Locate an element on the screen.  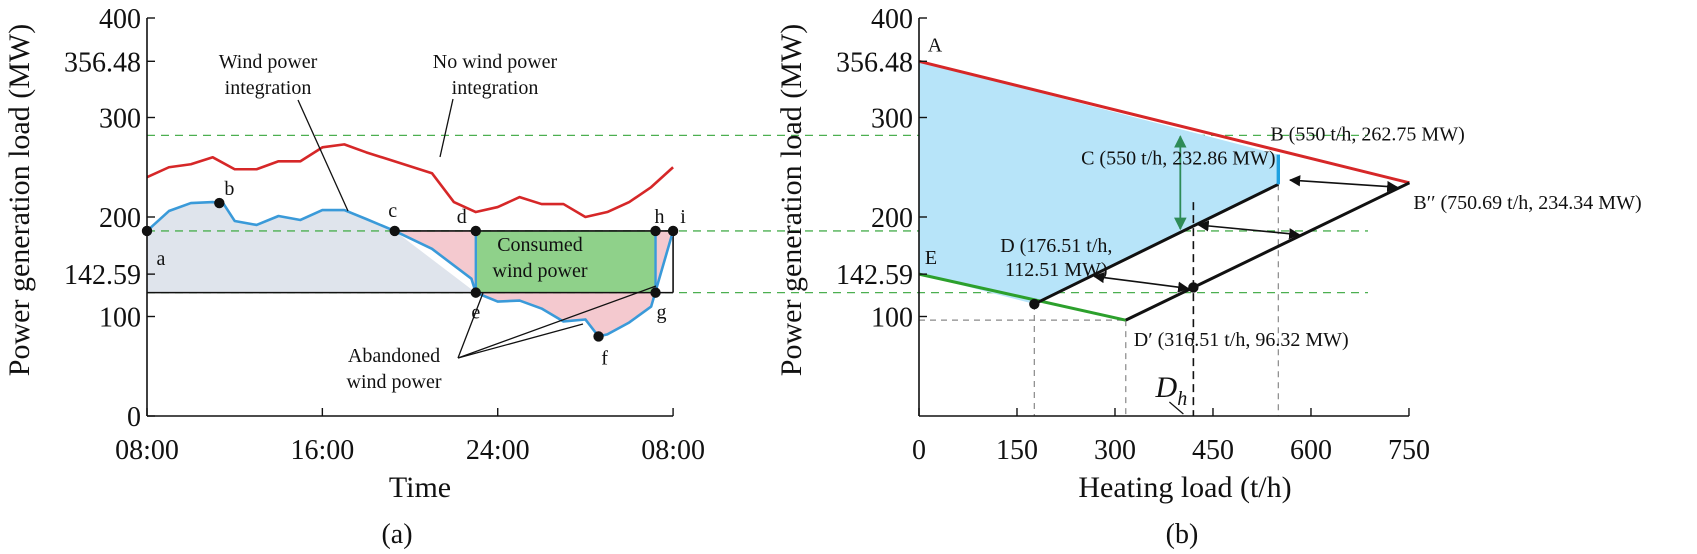
operating-region-fill is located at coordinates (1099, 183).